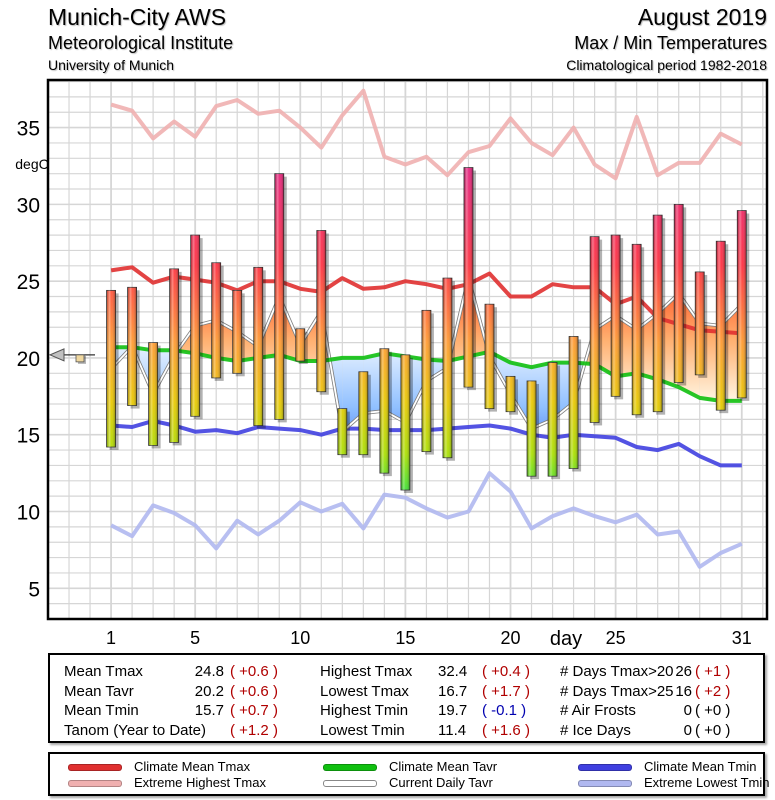  I want to click on y-tick-label: 5, so click(34, 589).